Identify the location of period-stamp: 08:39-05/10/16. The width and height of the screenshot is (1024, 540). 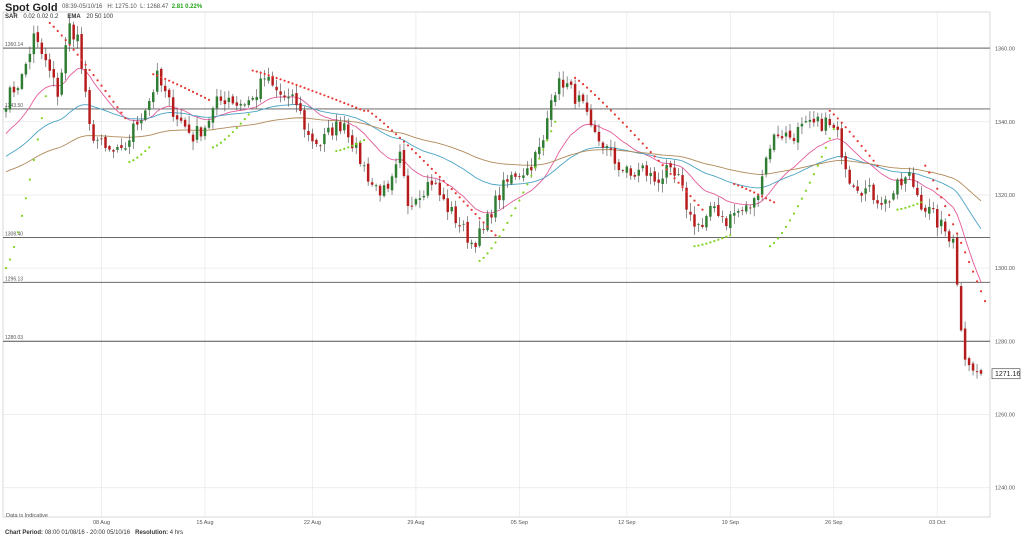
(82, 7).